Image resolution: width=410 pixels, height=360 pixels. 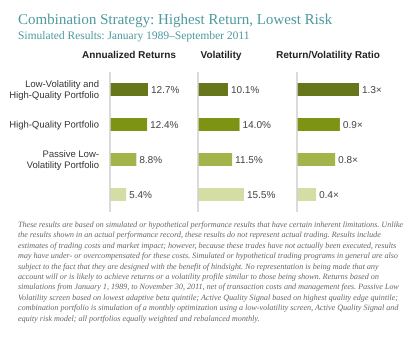 I want to click on y-tick-label: Low-Volatility and High-Quality Portfolio, so click(x=54, y=89).